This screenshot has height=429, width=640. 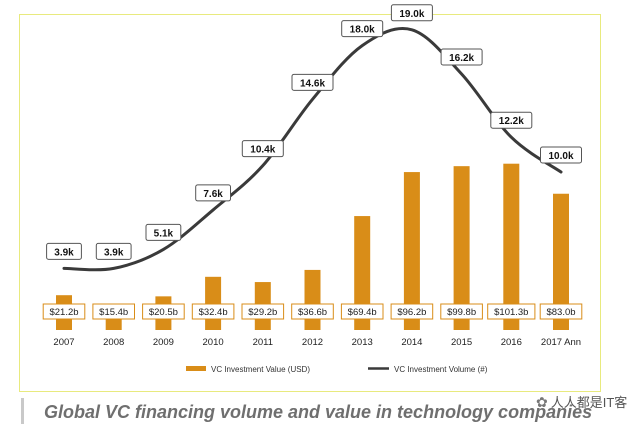 I want to click on point-label-2011: 10.4k, so click(x=262, y=149).